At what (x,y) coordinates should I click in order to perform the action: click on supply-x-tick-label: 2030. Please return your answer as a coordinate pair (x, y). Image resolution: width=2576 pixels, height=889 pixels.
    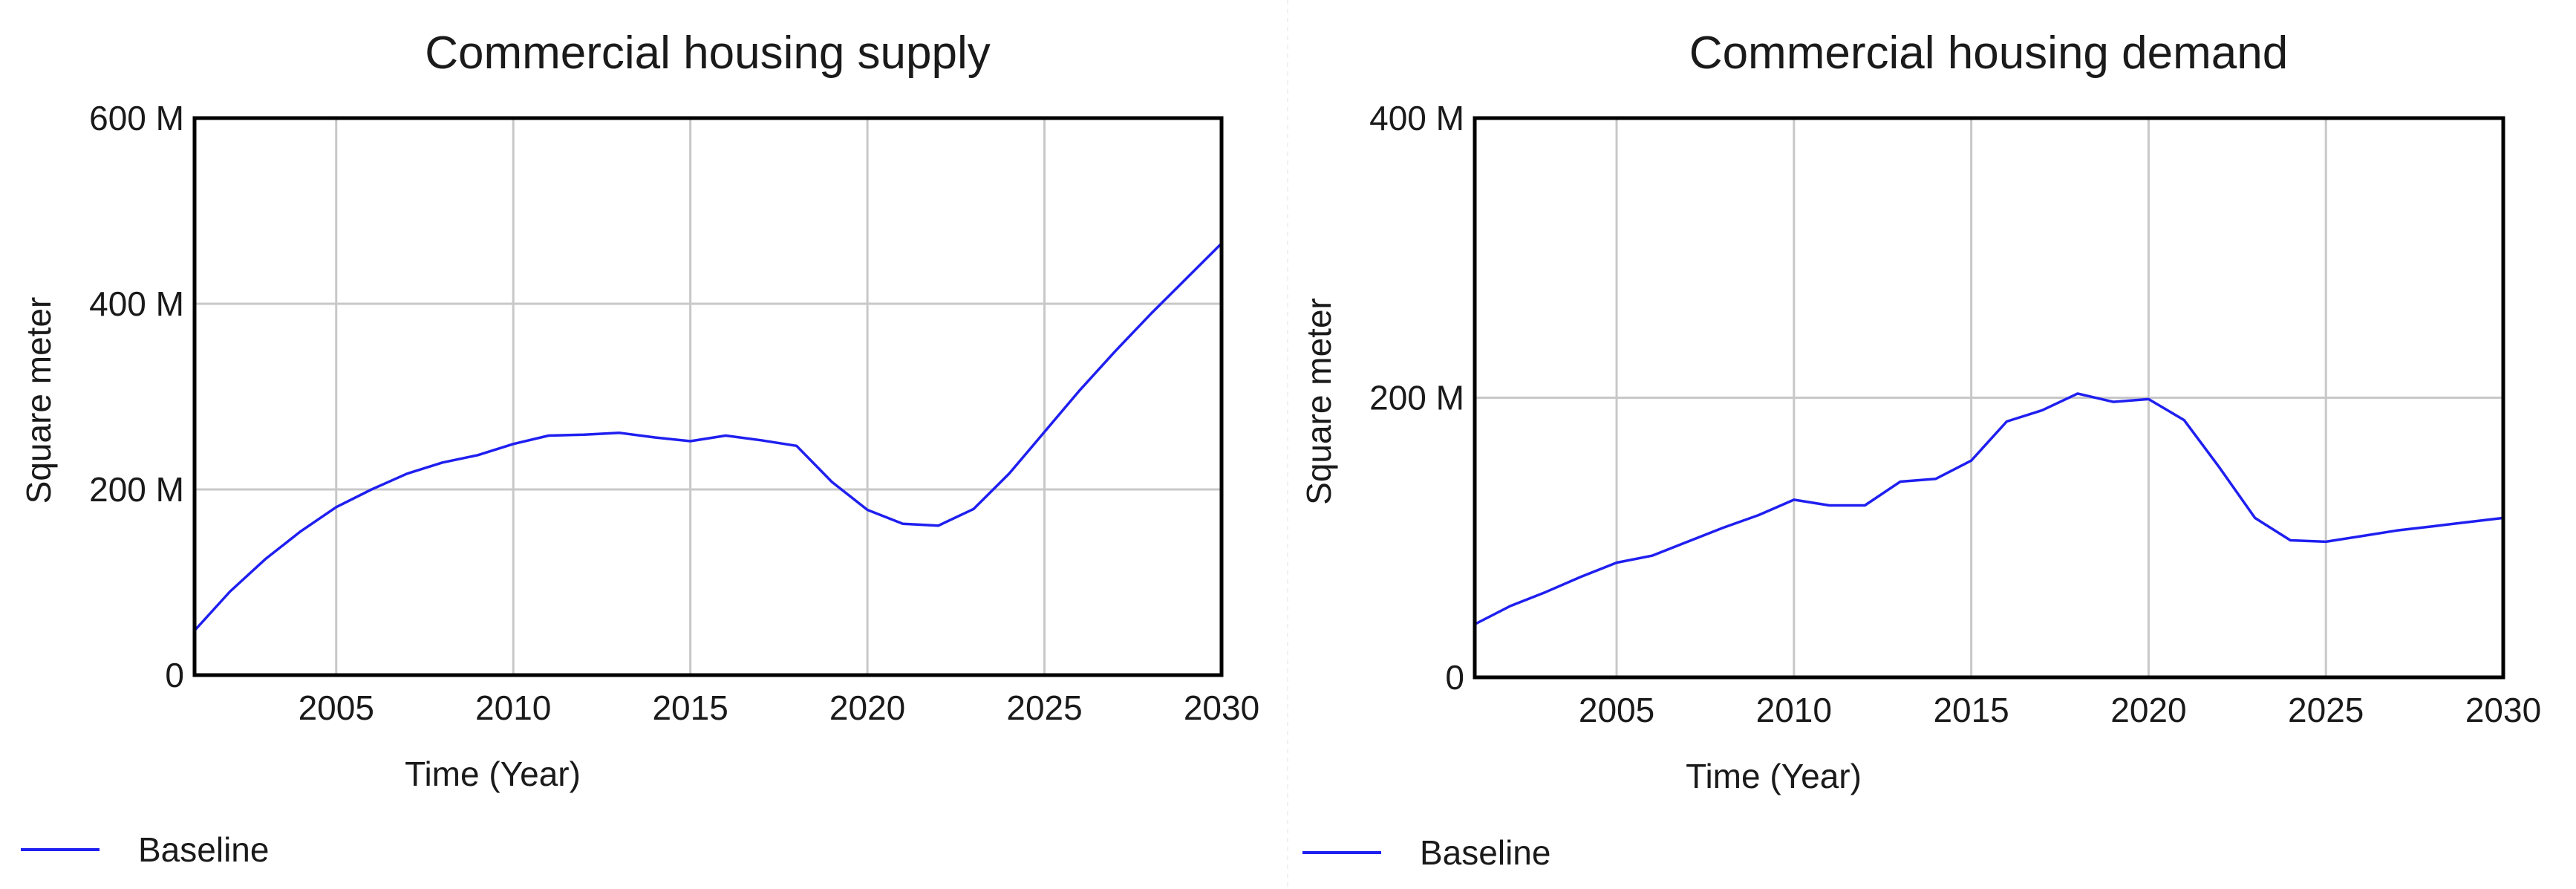
    Looking at the image, I should click on (1221, 708).